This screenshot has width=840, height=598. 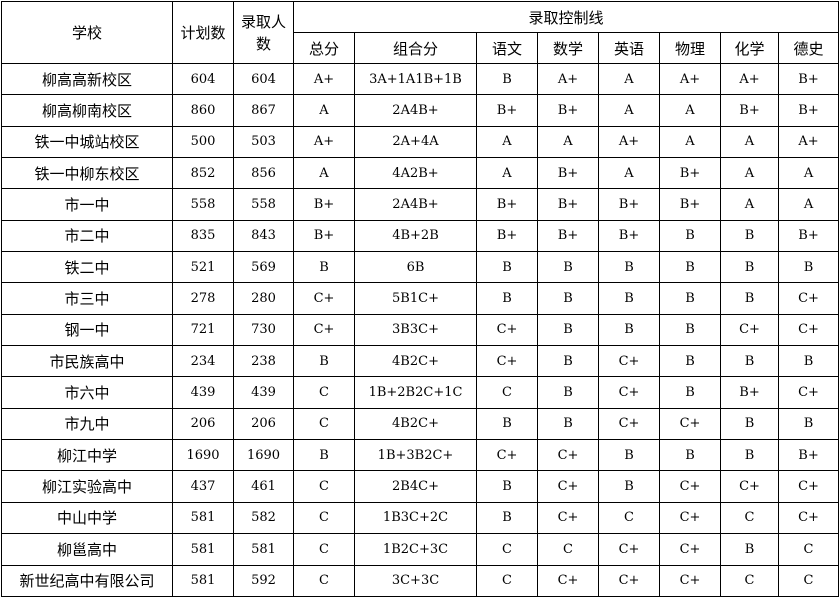 I want to click on admitted-count: 1690, so click(x=263, y=455).